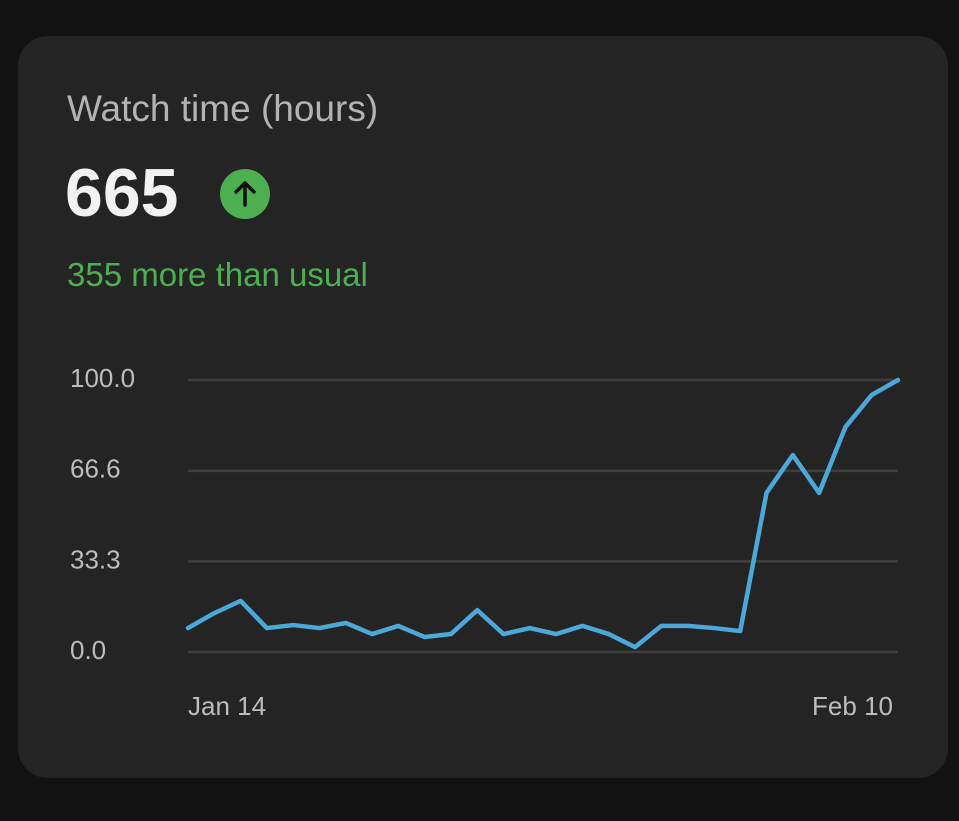  What do you see at coordinates (217, 274) in the screenshot?
I see `metric-note: 355 more than usual` at bounding box center [217, 274].